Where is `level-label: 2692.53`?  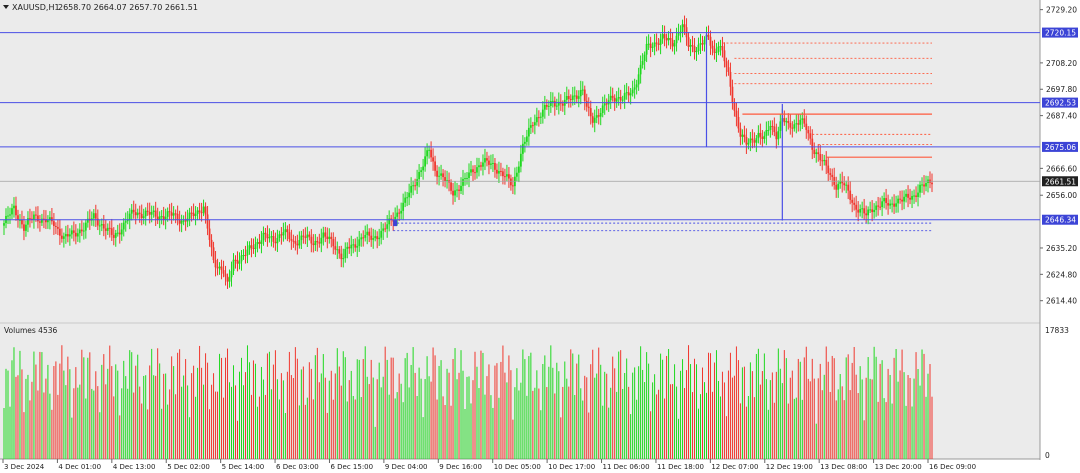 level-label: 2692.53 is located at coordinates (1060, 103).